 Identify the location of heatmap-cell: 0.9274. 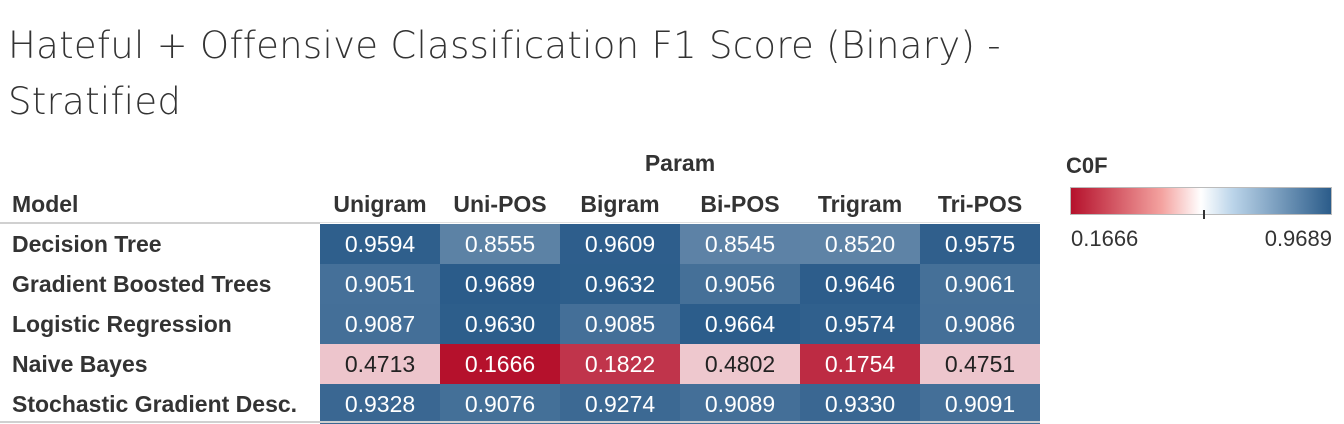
(620, 404).